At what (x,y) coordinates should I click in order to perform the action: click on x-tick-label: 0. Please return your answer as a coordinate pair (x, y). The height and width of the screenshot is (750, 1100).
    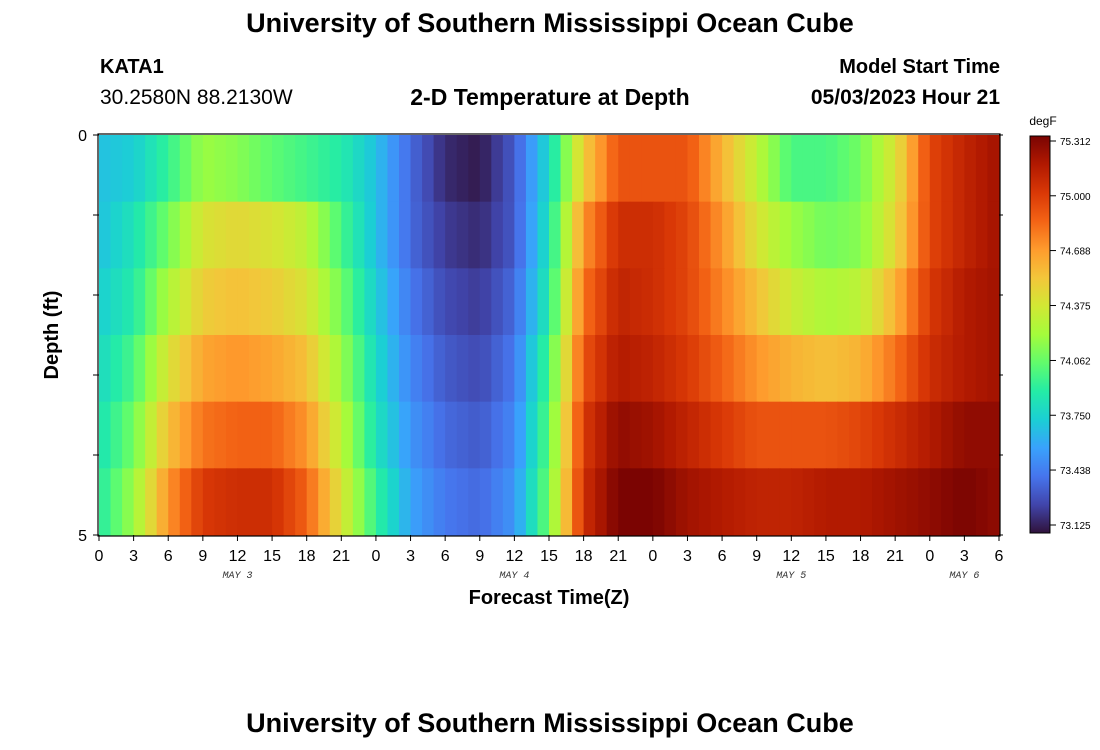
    Looking at the image, I should click on (652, 556).